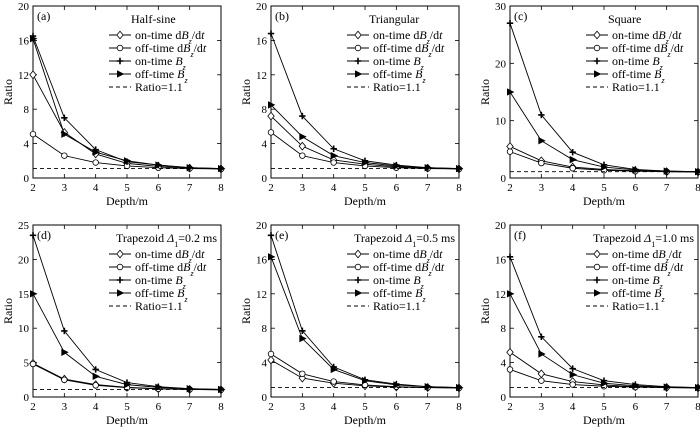 The height and width of the screenshot is (435, 700). Describe the element at coordinates (394, 19) in the screenshot. I see `panel-title: Triangular` at that location.